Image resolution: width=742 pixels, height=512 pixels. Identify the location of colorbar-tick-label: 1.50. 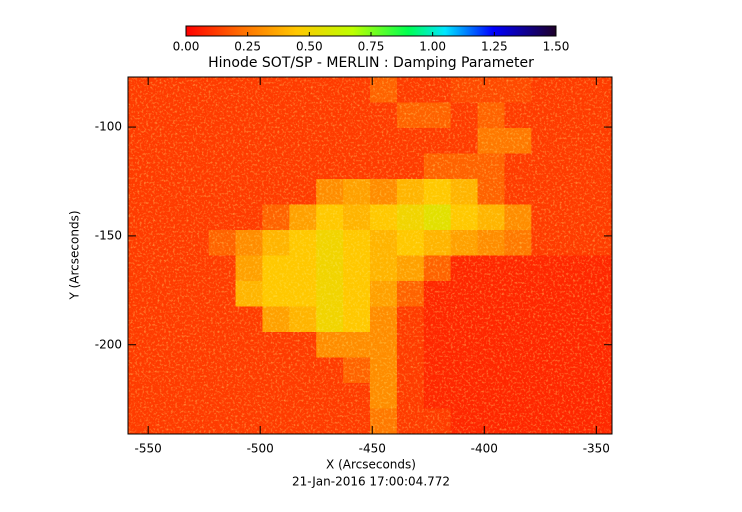
(556, 47).